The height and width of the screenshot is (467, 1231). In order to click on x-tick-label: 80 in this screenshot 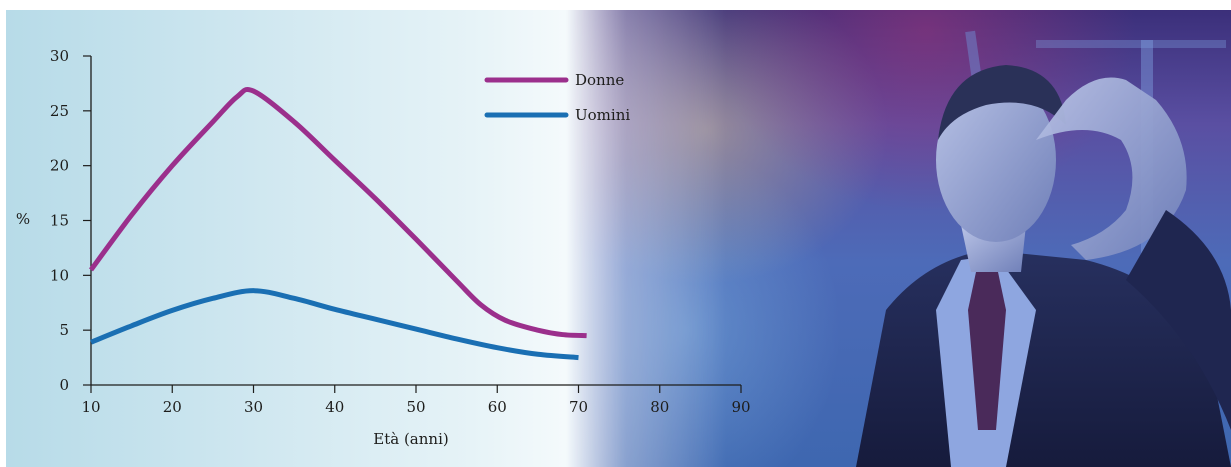, I will do `click(659, 407)`.